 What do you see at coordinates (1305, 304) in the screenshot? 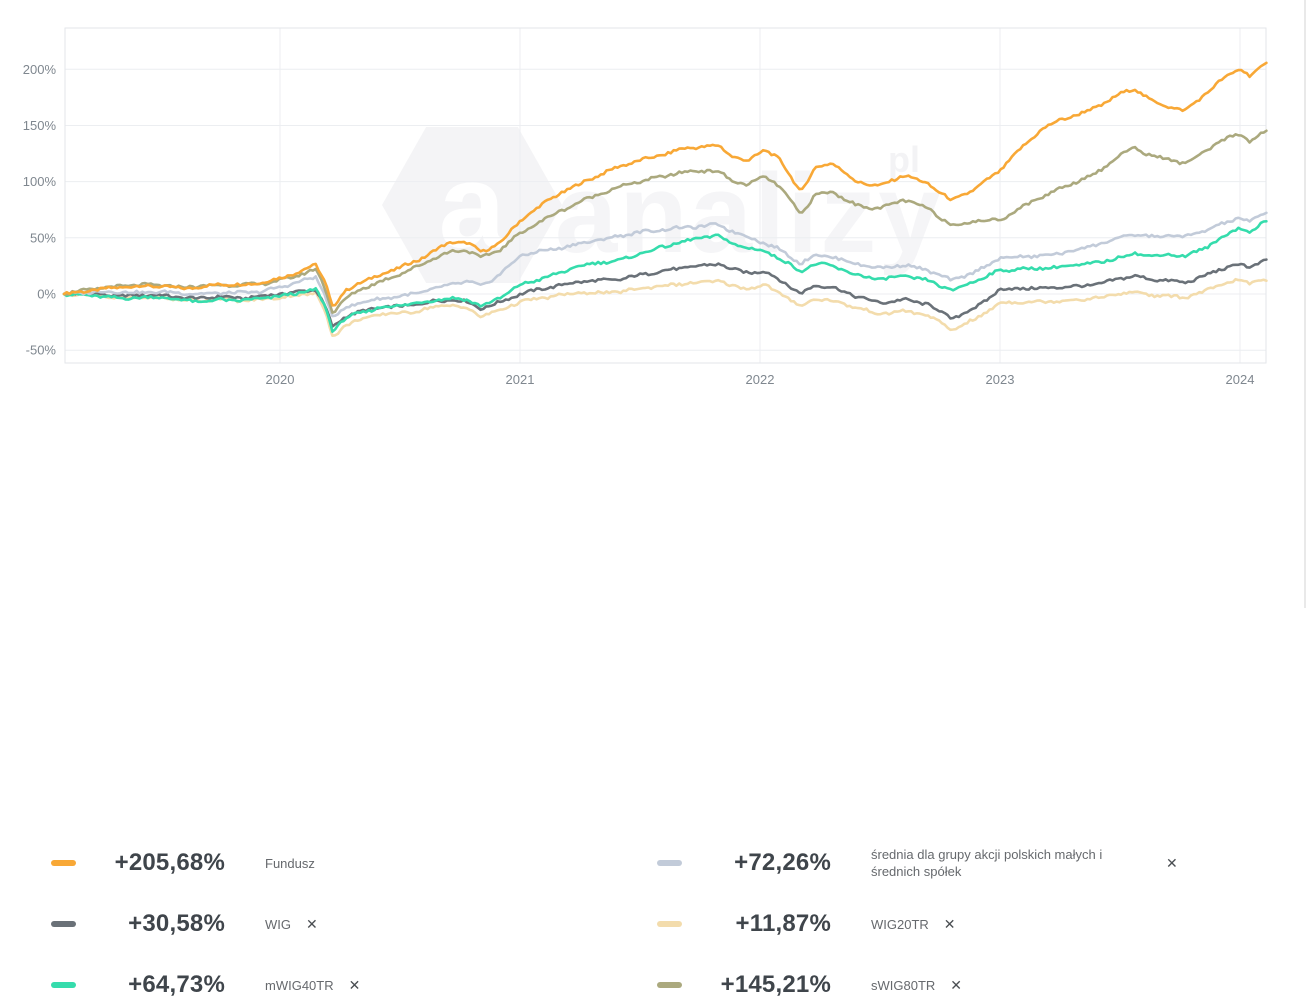
I see `page-right-edge` at bounding box center [1305, 304].